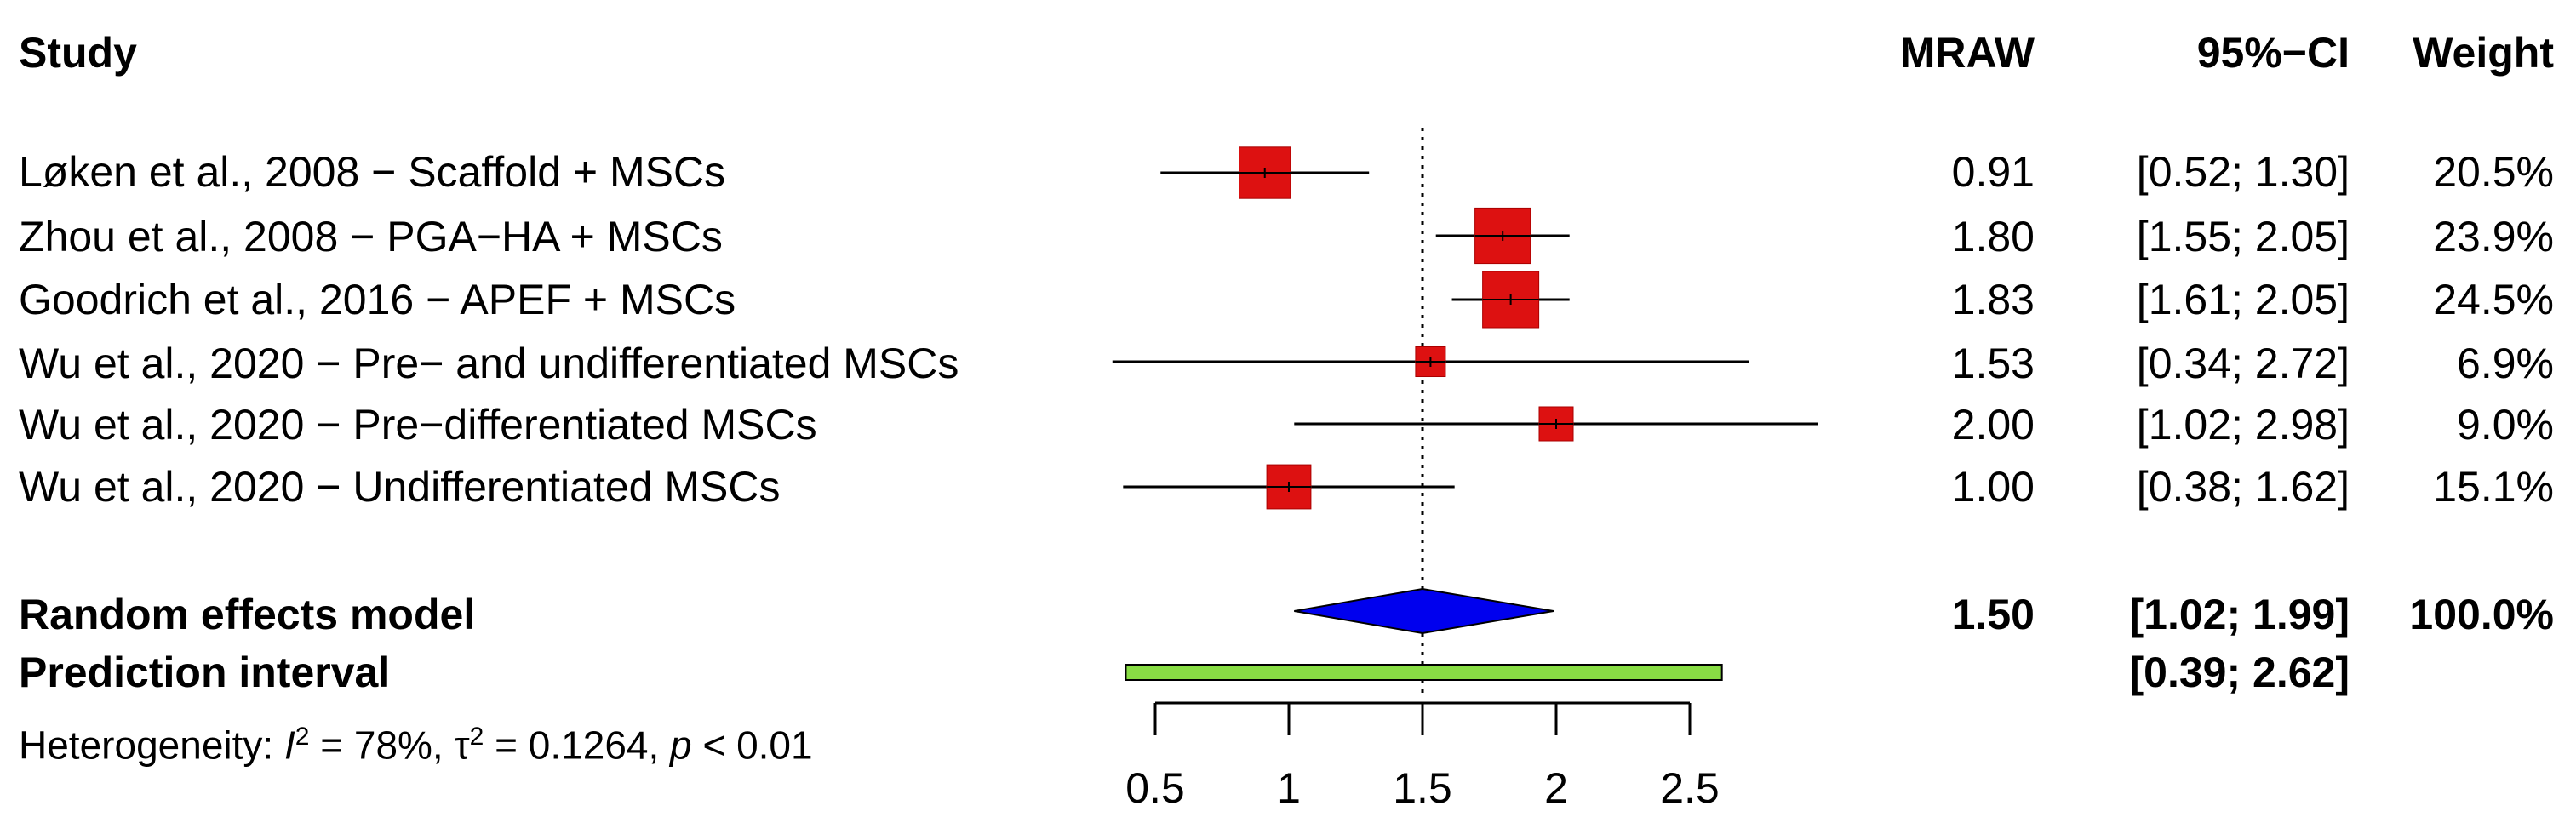 The height and width of the screenshot is (840, 2576). I want to click on study-mean: 1.00, so click(1993, 487).